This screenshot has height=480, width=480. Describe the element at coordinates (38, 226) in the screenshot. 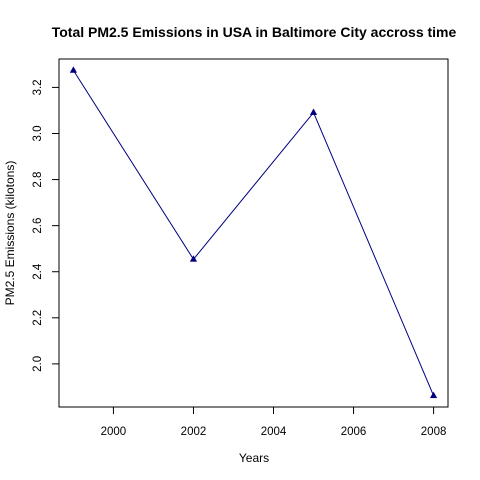

I see `y-tick-label: 2.6` at that location.